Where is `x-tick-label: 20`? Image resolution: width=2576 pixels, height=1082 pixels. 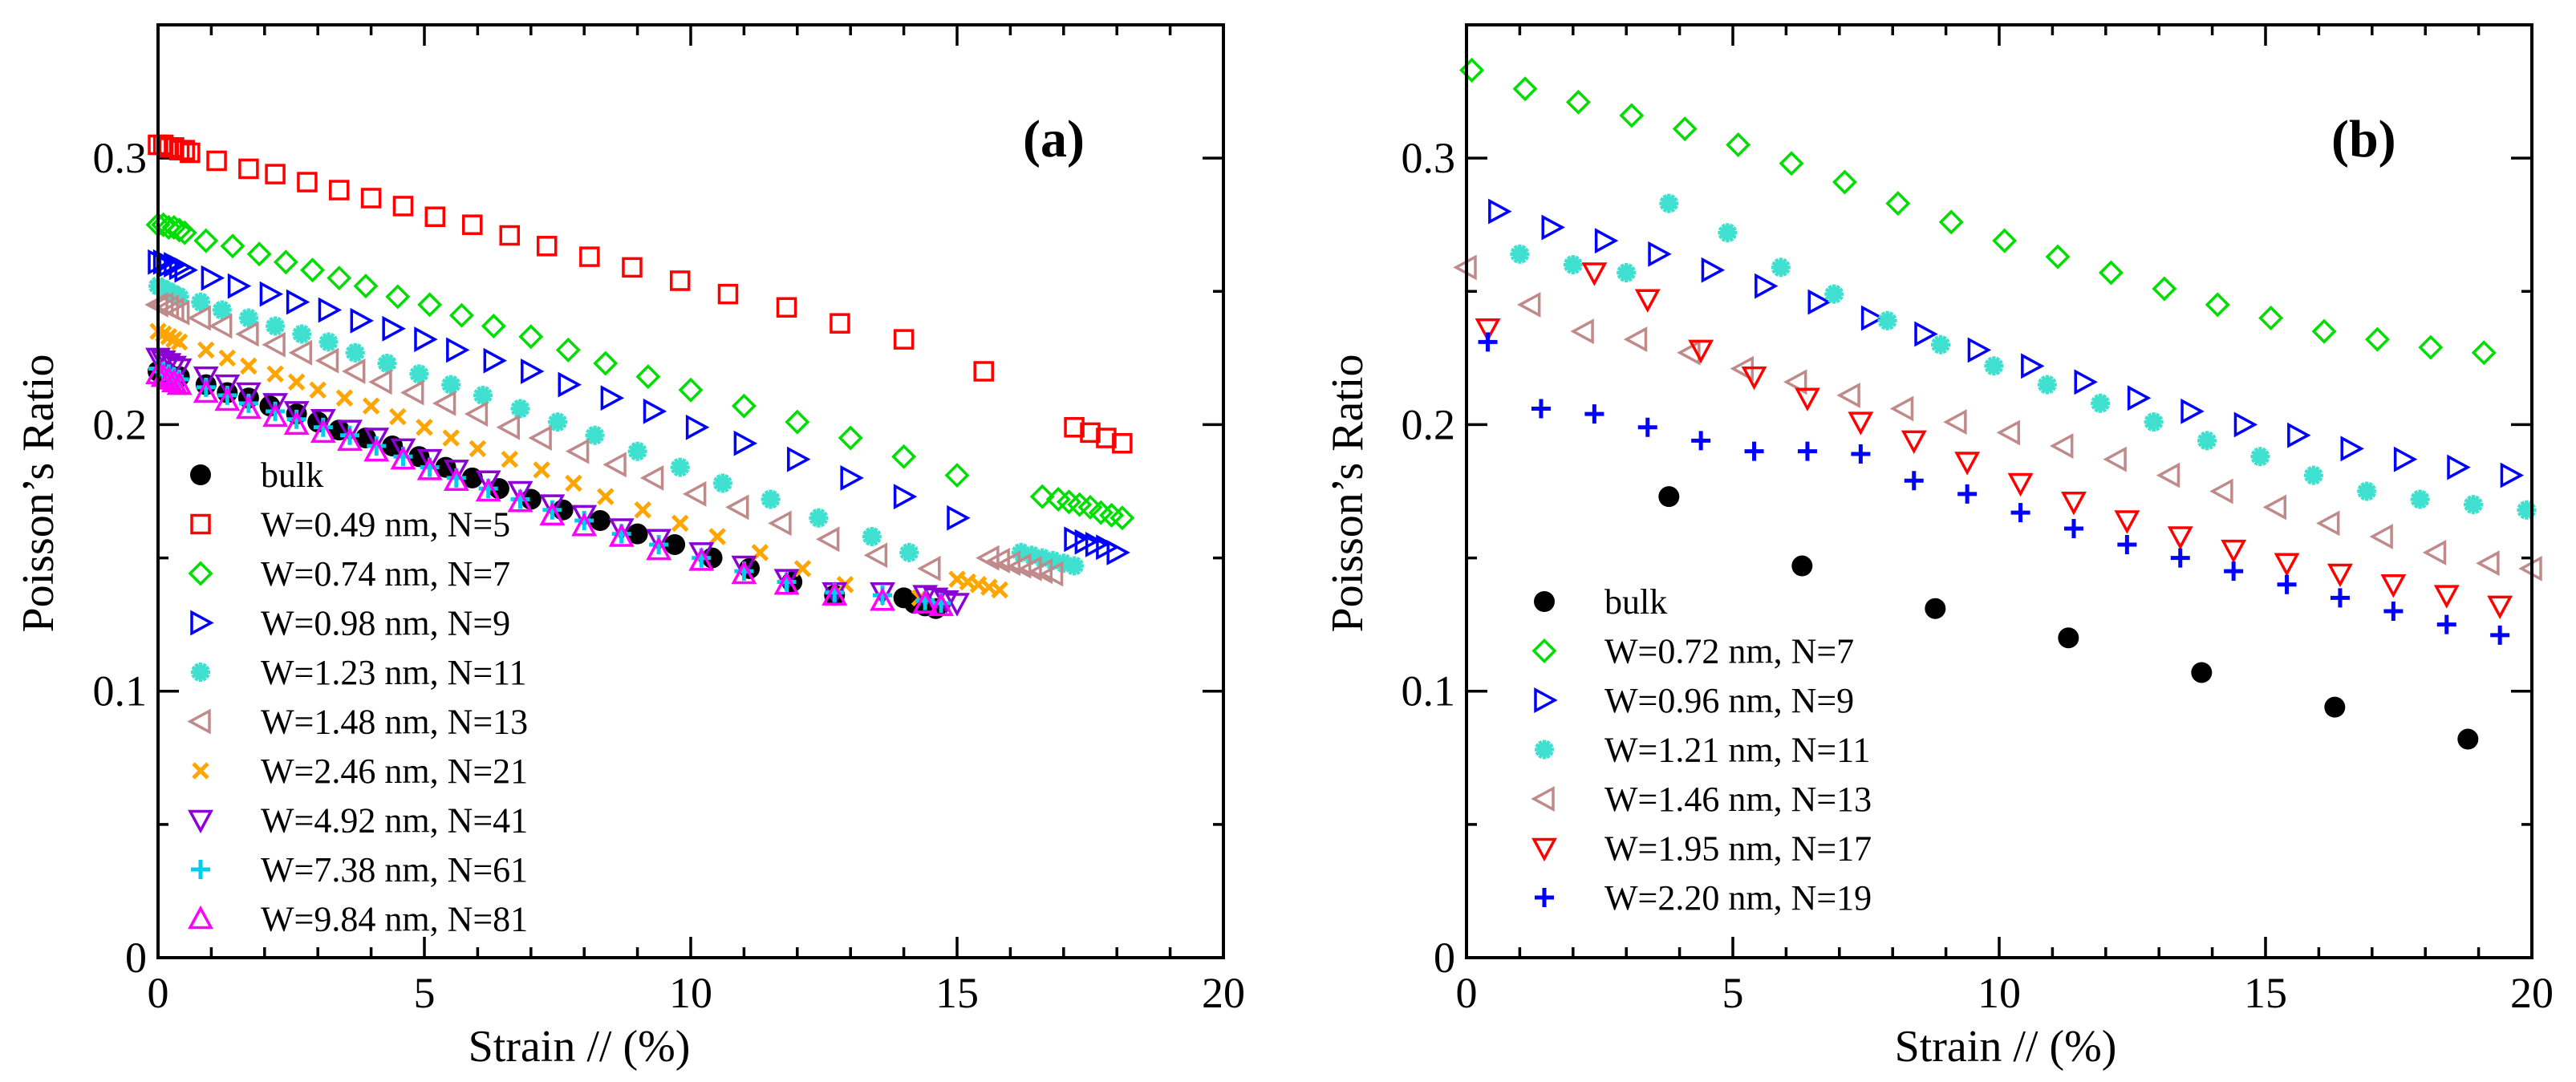
x-tick-label: 20 is located at coordinates (2532, 993).